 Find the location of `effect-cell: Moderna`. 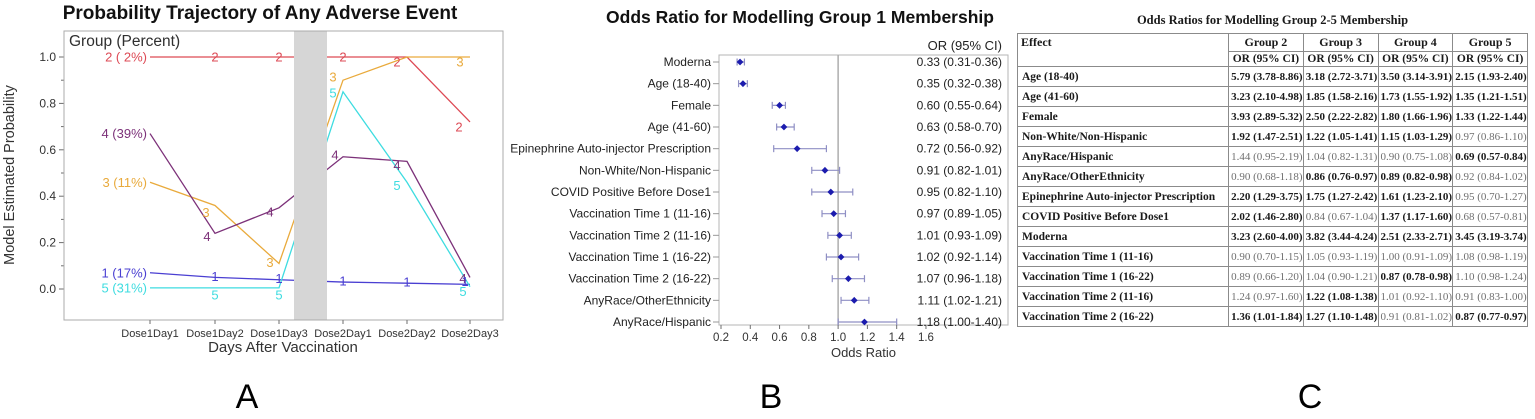

effect-cell: Moderna is located at coordinates (1123, 236).